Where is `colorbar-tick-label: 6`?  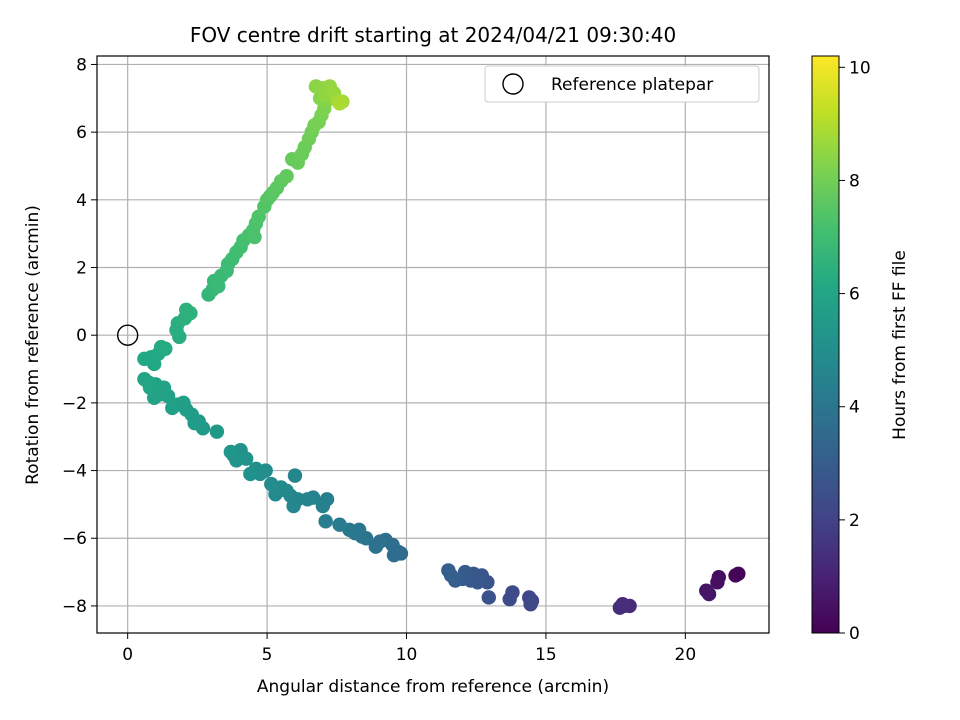 colorbar-tick-label: 6 is located at coordinates (854, 295).